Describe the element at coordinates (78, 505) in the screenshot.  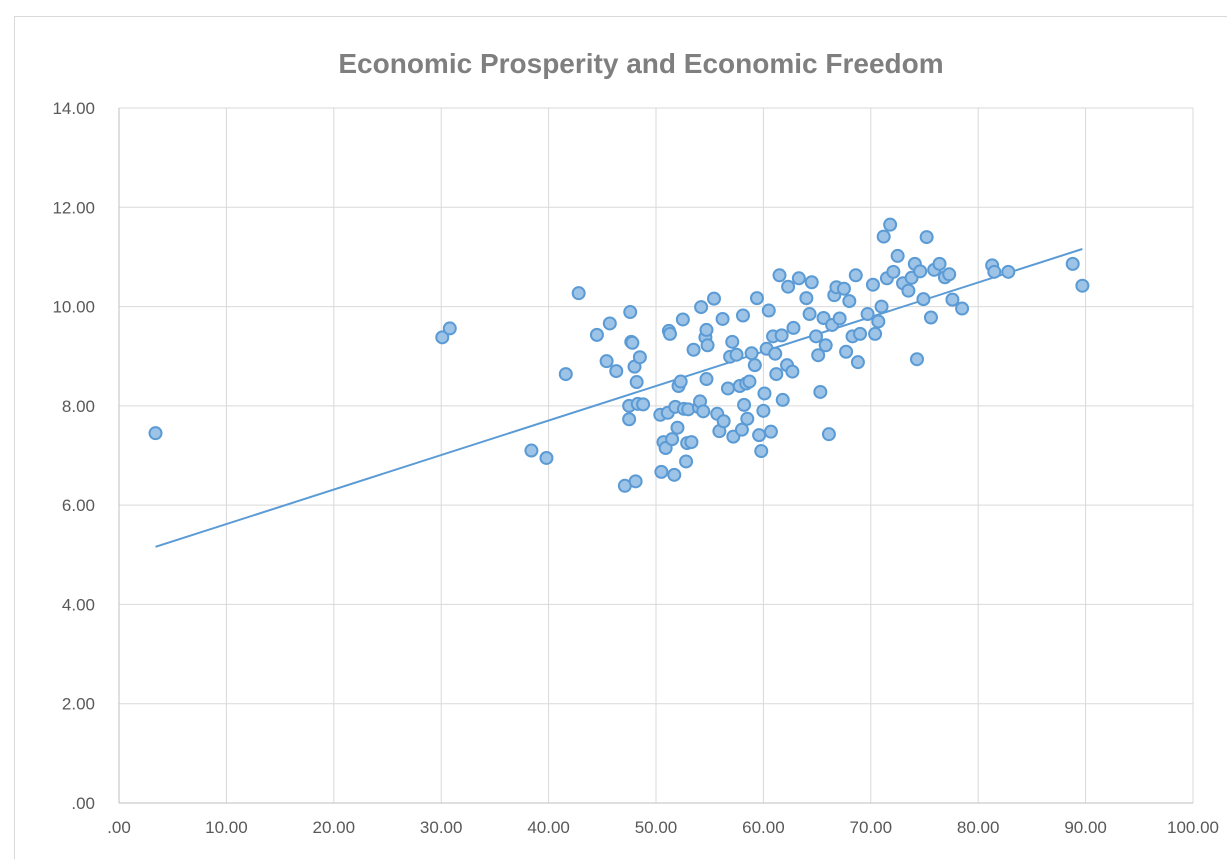
I see `y-tick-label: 6.00` at that location.